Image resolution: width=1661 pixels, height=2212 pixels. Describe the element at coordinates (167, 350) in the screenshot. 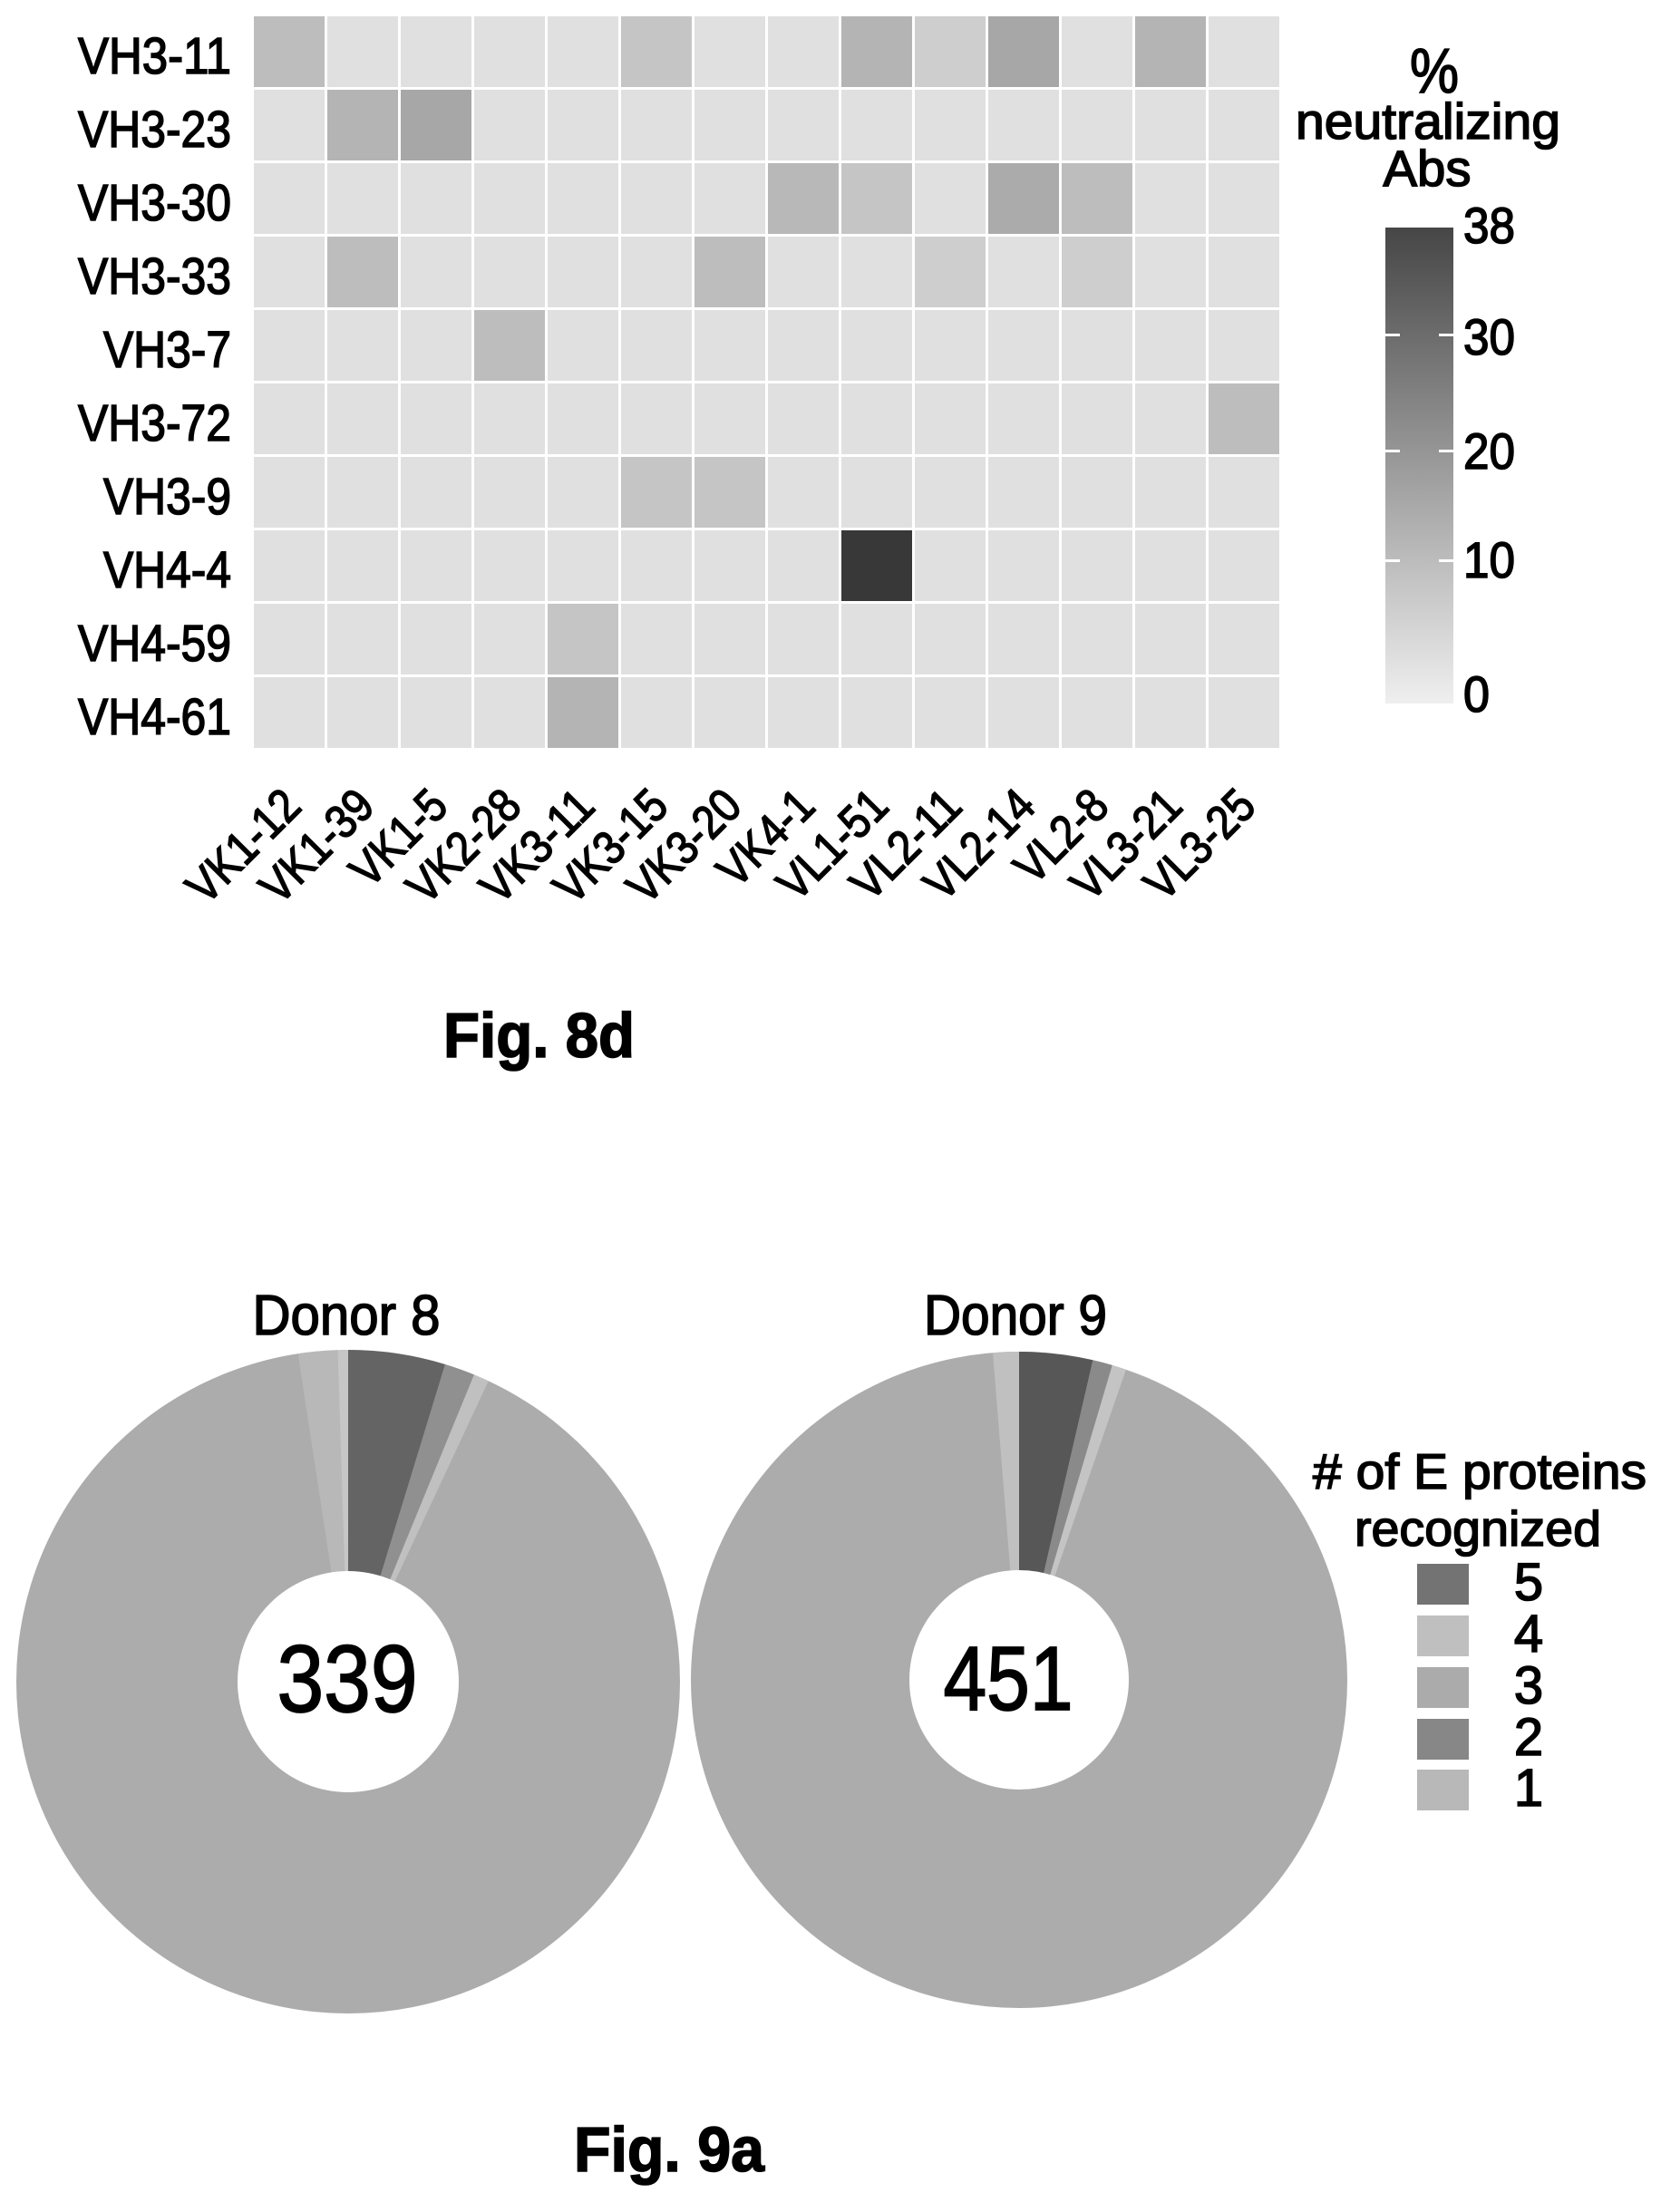

I see `svg-text: VH3-7` at that location.